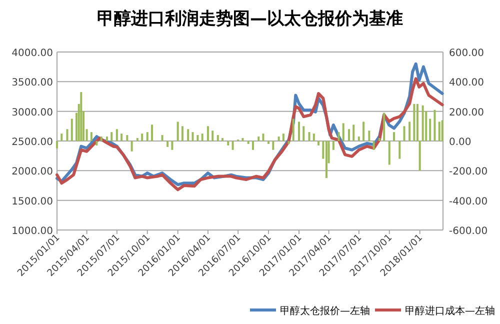 The height and width of the screenshot is (324, 500). I want to click on y2-tick-label: -600.00, so click(468, 231).